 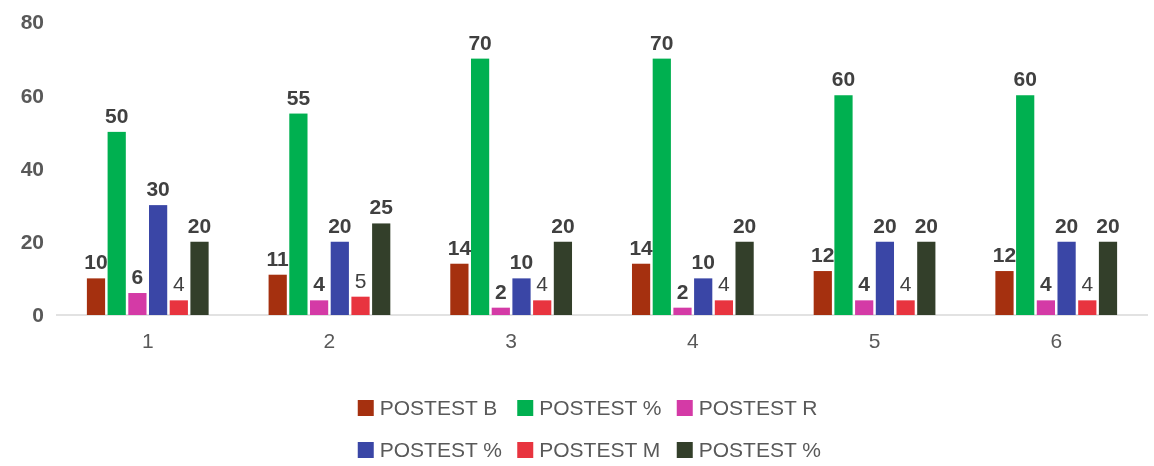 What do you see at coordinates (137, 277) in the screenshot?
I see `data-label: 6` at bounding box center [137, 277].